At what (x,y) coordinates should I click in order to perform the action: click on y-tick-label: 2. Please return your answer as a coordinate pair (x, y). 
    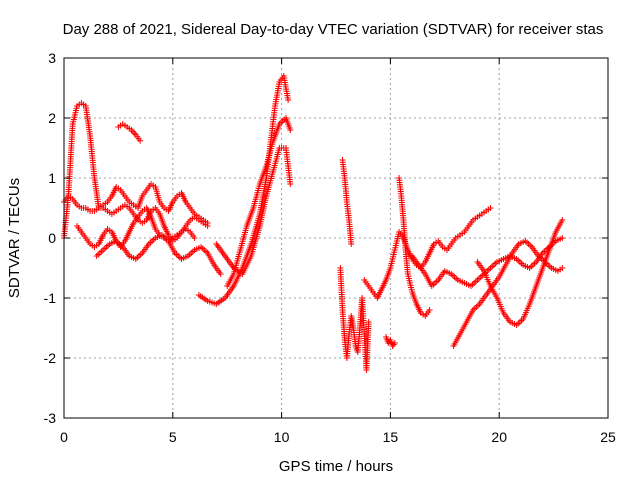
    Looking at the image, I should click on (52, 118).